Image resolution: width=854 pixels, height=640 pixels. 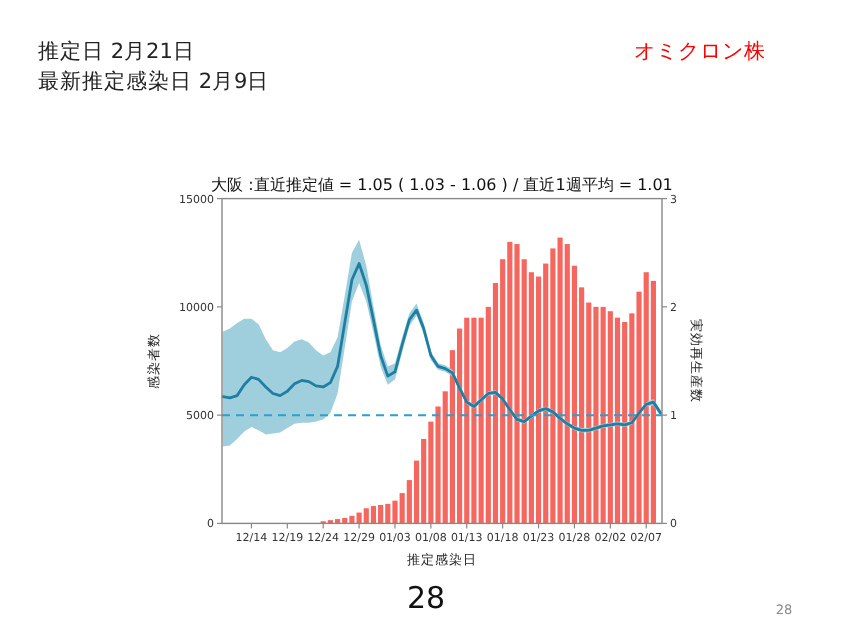 I want to click on annotation: 推定日 2月21日, so click(x=116, y=52).